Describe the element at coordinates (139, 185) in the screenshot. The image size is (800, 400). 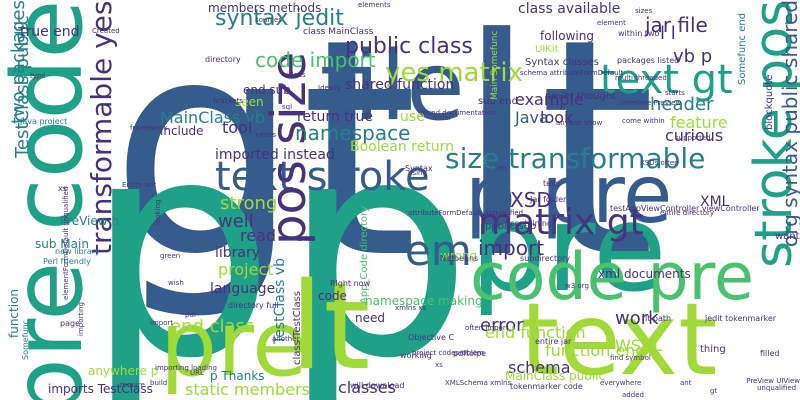
I see `word-entire-ant: Entire ant` at that location.